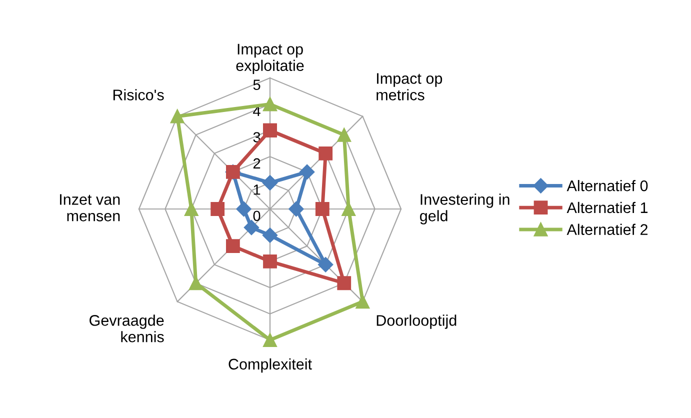 Image resolution: width=691 pixels, height=418 pixels. What do you see at coordinates (607, 229) in the screenshot?
I see `legend-label: Alternatief 2` at bounding box center [607, 229].